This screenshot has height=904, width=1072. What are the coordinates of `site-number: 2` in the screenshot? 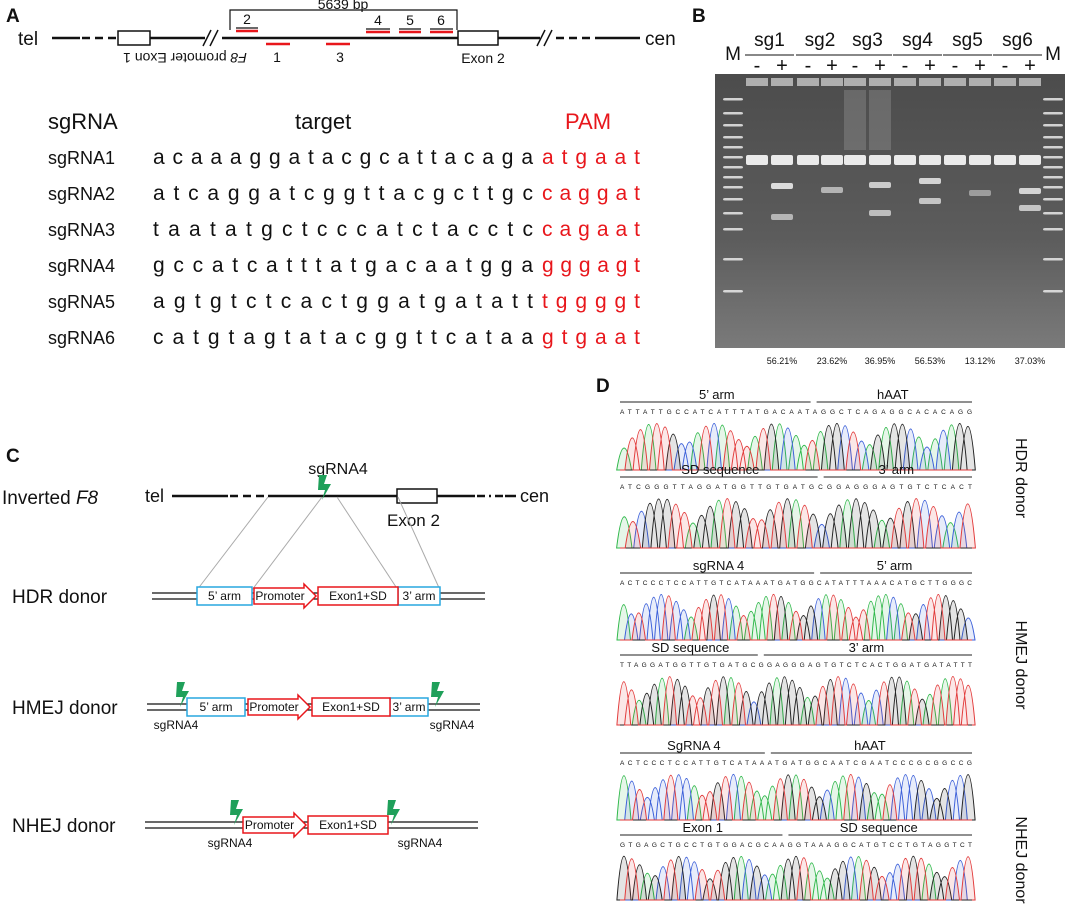 It's located at (247, 19).